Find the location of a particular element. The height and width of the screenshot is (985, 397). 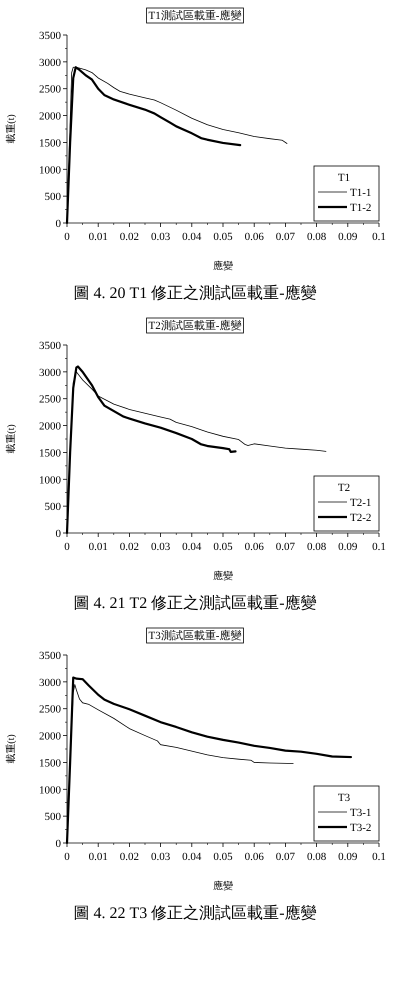

legend-title: T1 is located at coordinates (344, 178).